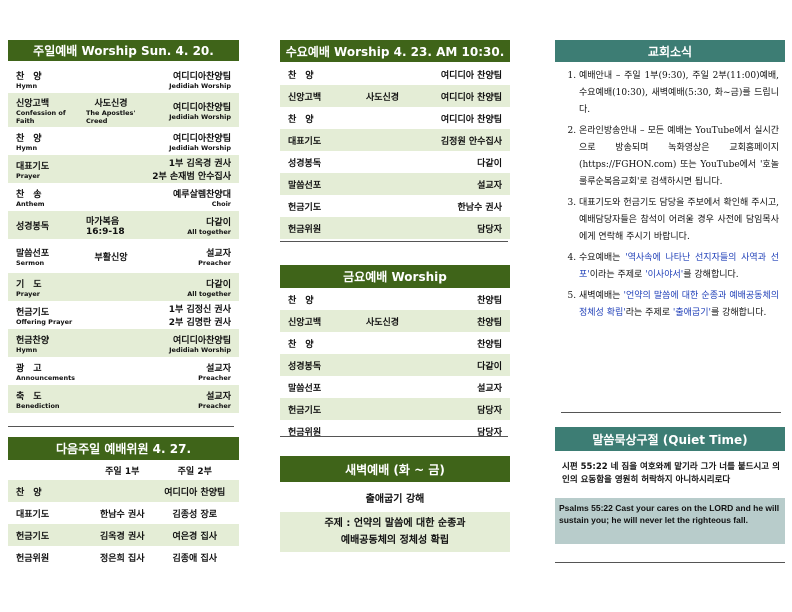  What do you see at coordinates (51, 169) in the screenshot?
I see `role-cell: 대표기도 Prayer` at bounding box center [51, 169].